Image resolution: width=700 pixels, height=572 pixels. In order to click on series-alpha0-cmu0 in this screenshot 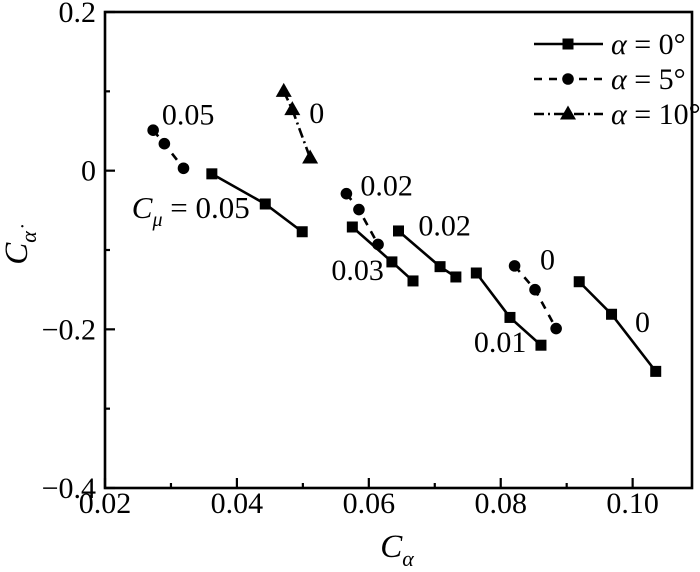, I will do `click(617, 326)`.